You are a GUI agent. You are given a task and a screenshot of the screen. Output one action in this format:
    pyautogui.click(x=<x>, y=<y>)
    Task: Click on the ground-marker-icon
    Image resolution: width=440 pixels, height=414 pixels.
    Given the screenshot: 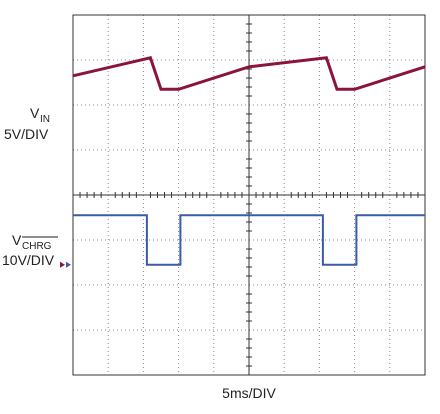 What is the action you would take?
    pyautogui.click(x=65, y=264)
    